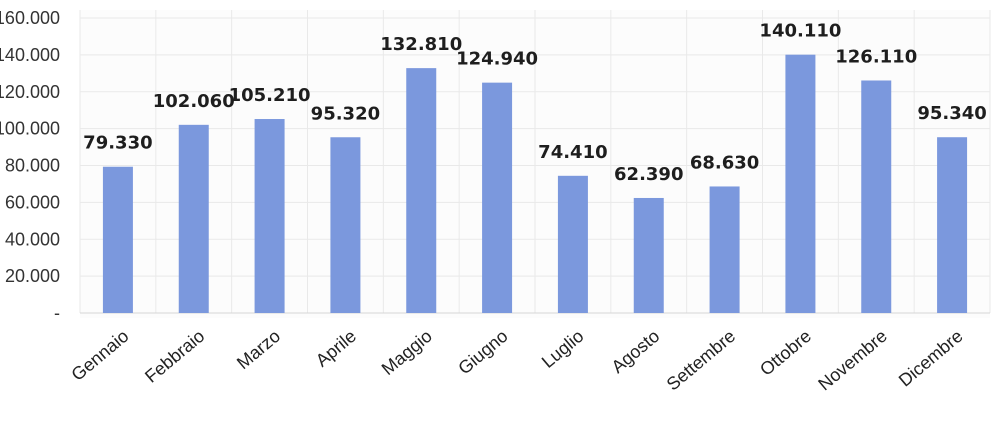 The height and width of the screenshot is (423, 993). What do you see at coordinates (563, 349) in the screenshot?
I see `x-tick-label: Luglio` at bounding box center [563, 349].